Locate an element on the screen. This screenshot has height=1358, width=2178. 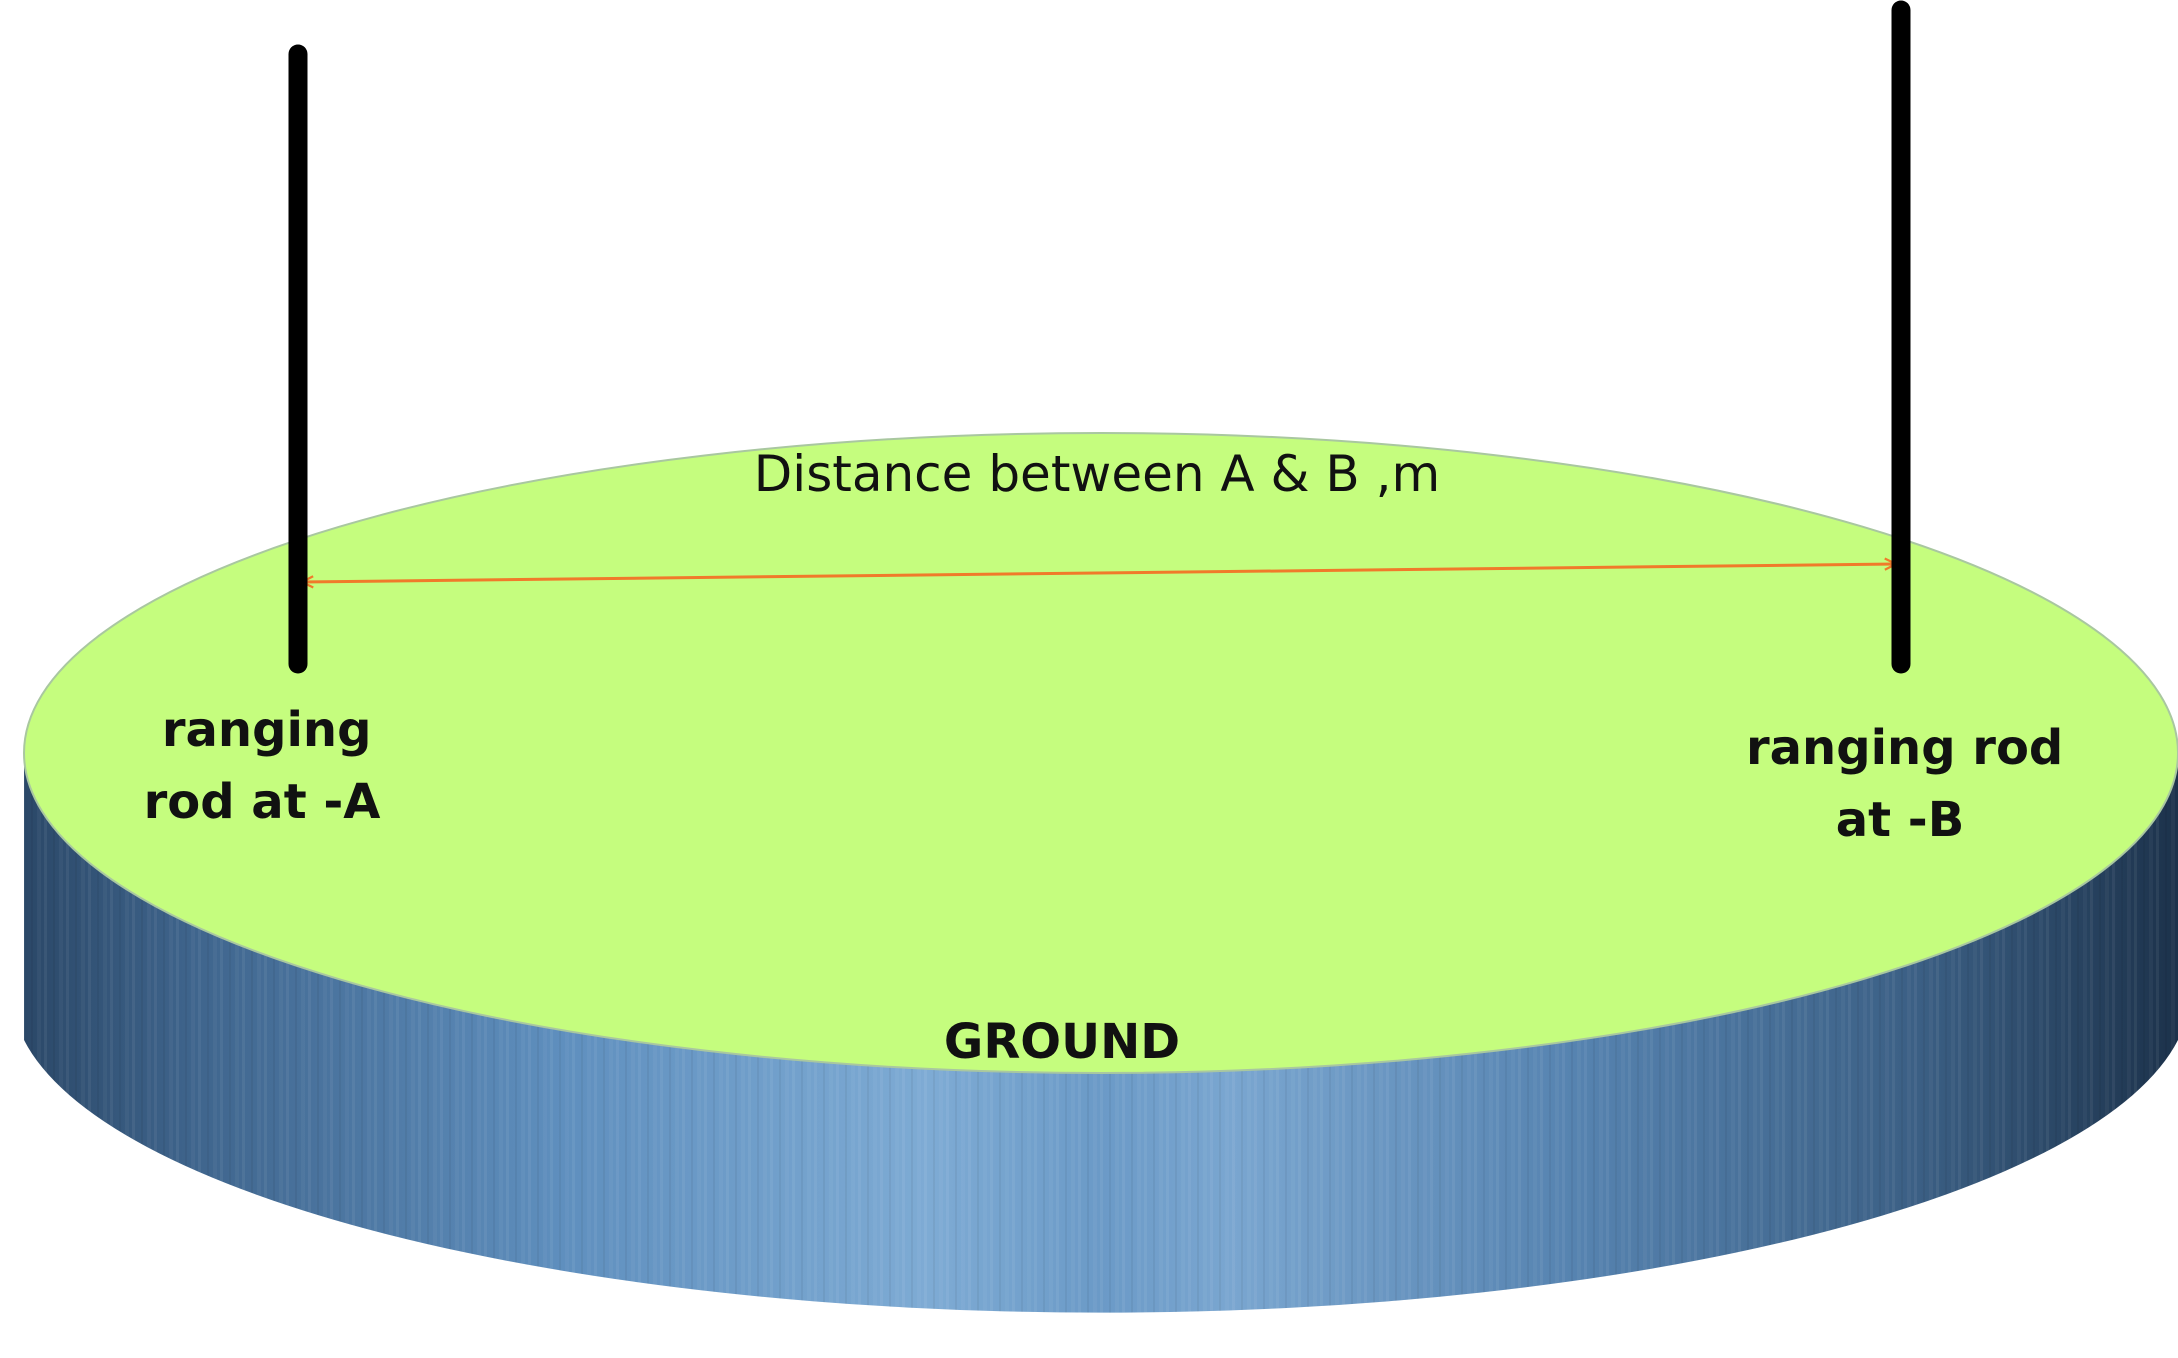
rod-a-label-line-1: ranging is located at coordinates (267, 730).